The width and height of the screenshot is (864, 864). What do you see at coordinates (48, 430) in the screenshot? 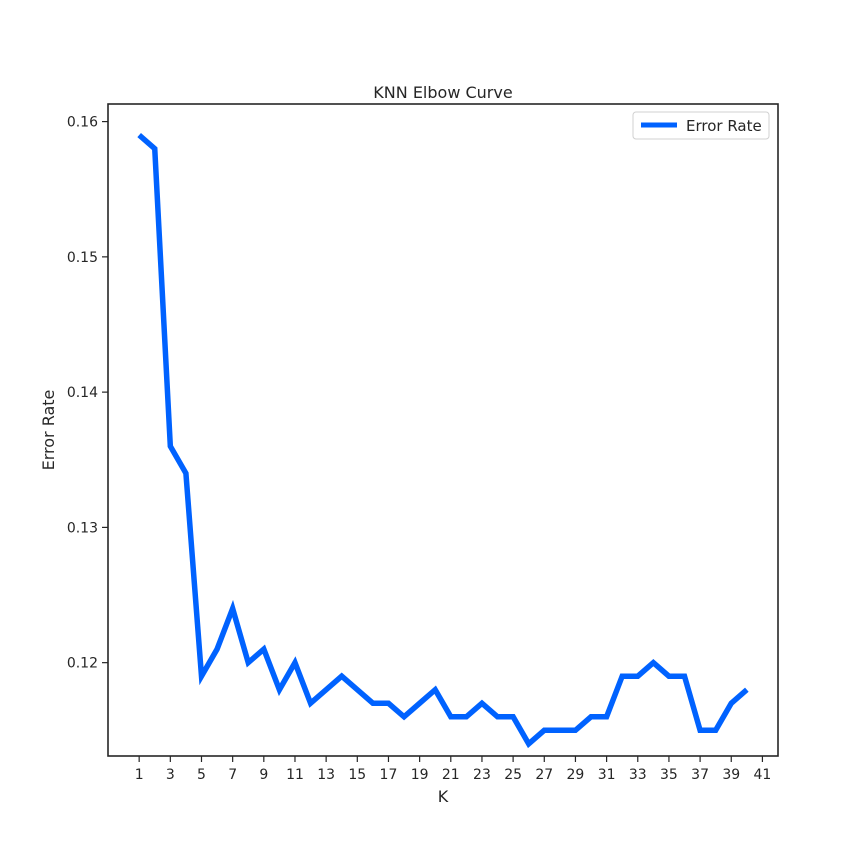
I see `y-axis-label: Error Rate` at bounding box center [48, 430].